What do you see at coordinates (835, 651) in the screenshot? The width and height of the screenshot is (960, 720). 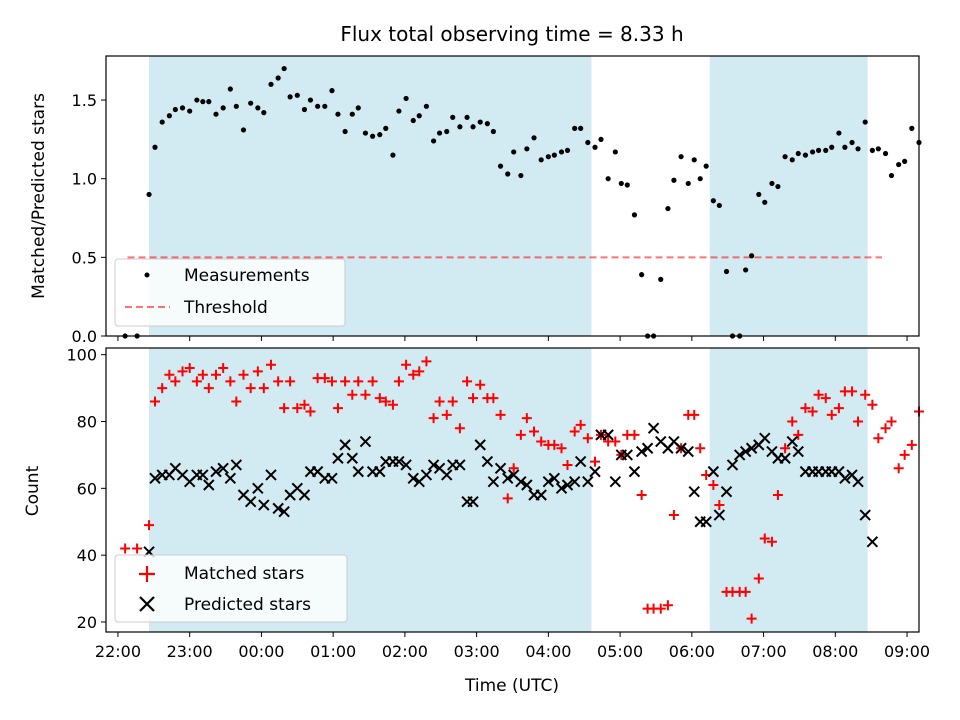 I see `x-tick-label: 08:00` at bounding box center [835, 651].